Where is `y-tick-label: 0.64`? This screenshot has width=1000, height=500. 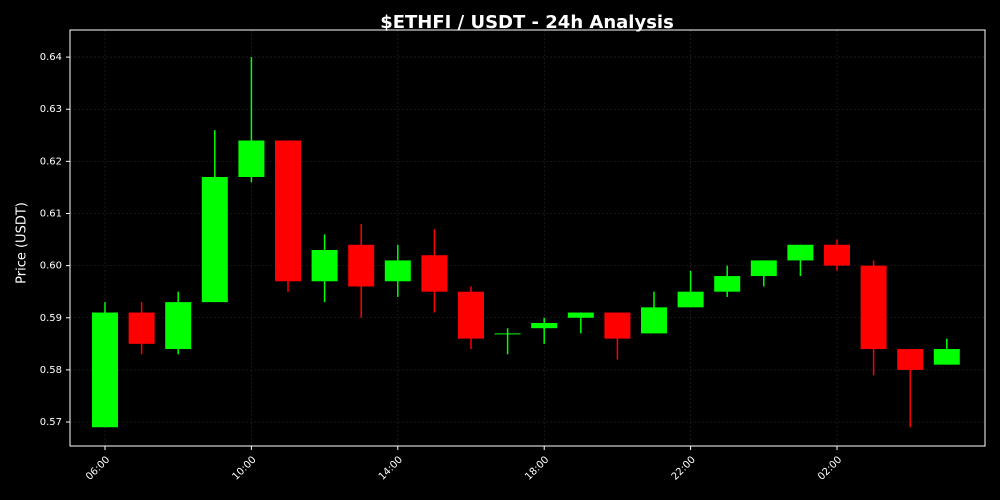
y-tick-label: 0.64 is located at coordinates (51, 57).